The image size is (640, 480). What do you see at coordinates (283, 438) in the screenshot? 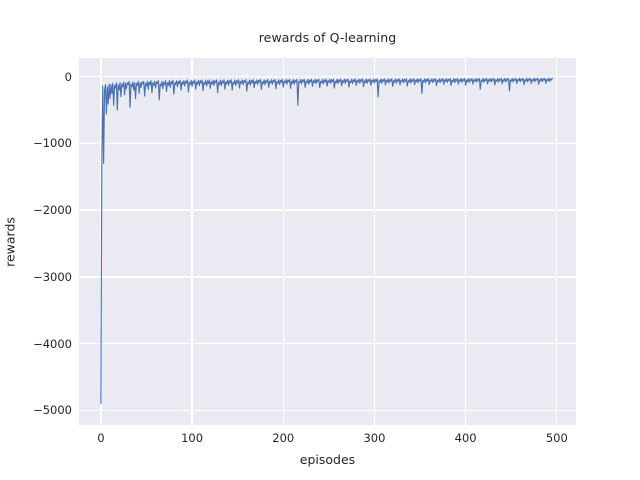
I see `x-tick-label-2: 200` at bounding box center [283, 438].